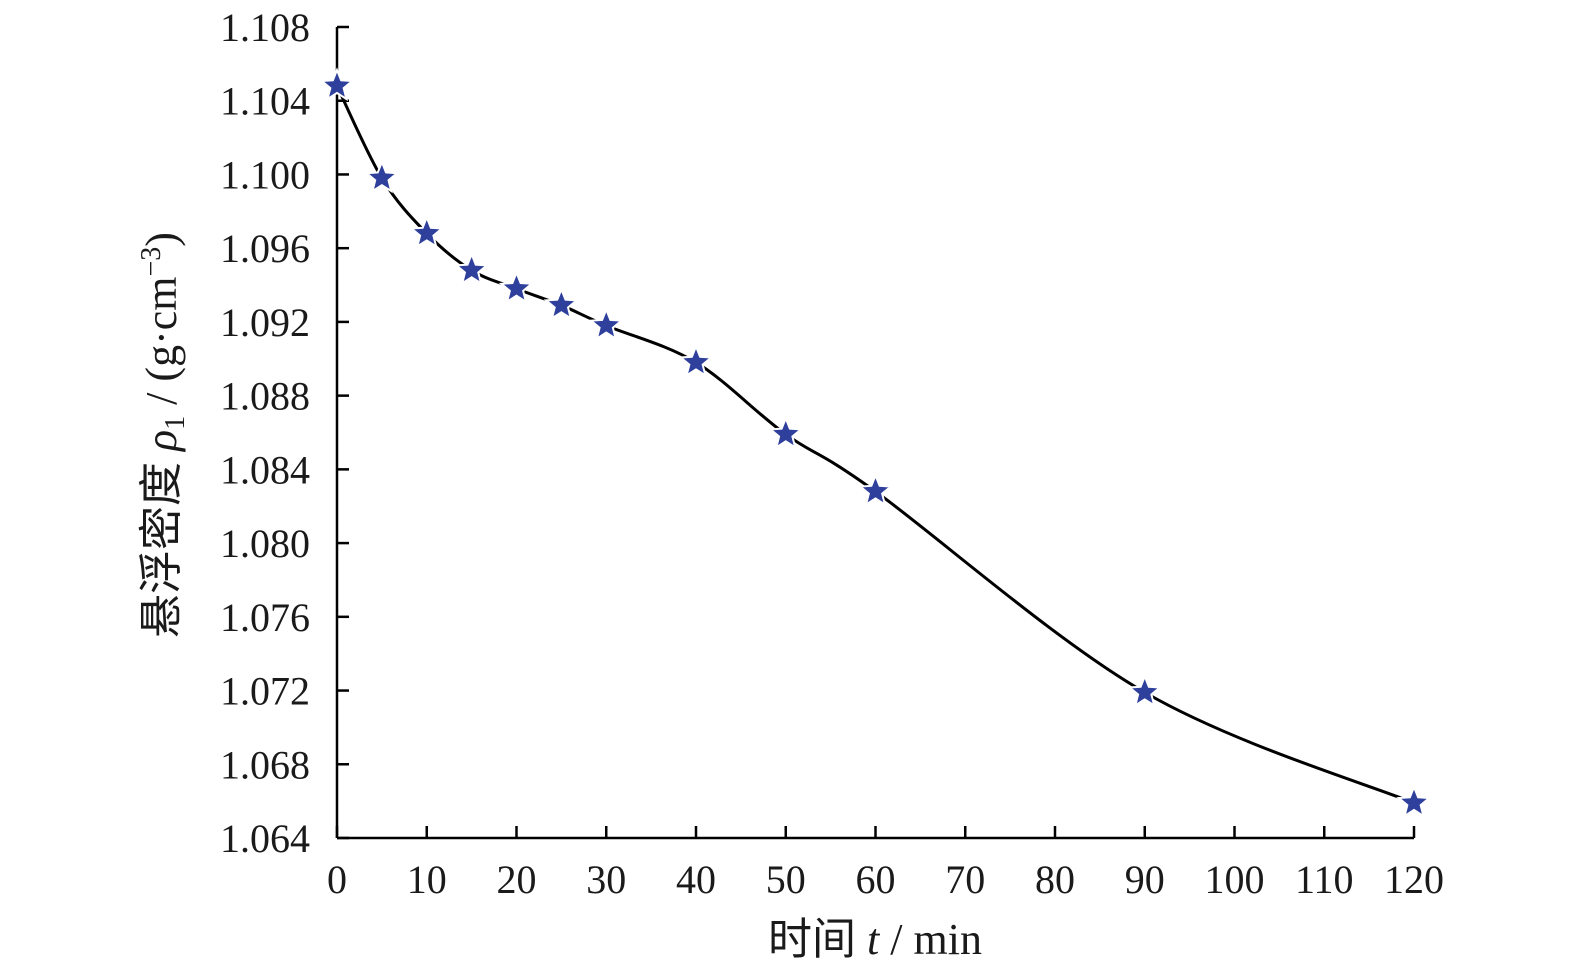  Describe the element at coordinates (265, 838) in the screenshot. I see `y-tick-label: 1.064` at that location.